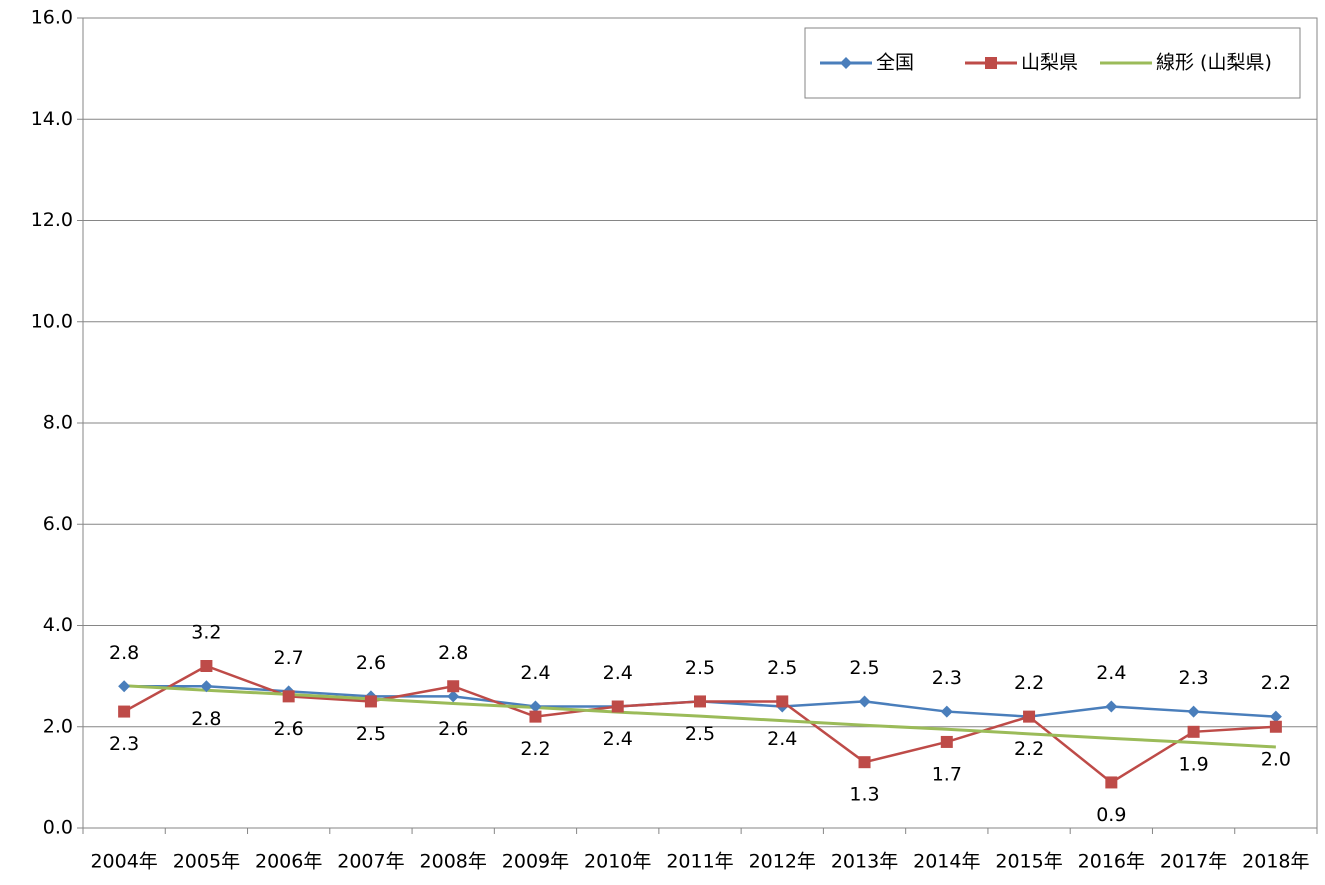  Describe the element at coordinates (1275, 862) in the screenshot. I see `x-tick-label: 2018年` at that location.